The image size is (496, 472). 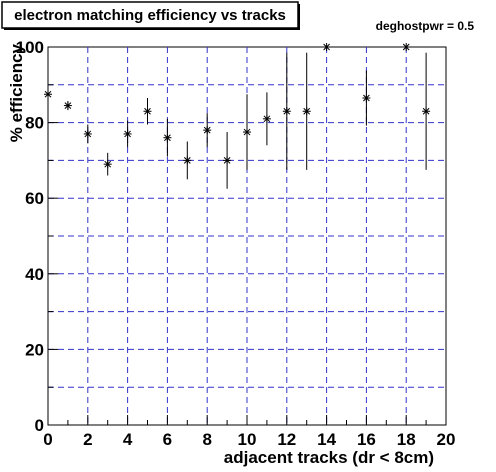 I want to click on annotation-text: deghostpwr = 0.5, so click(x=425, y=26).